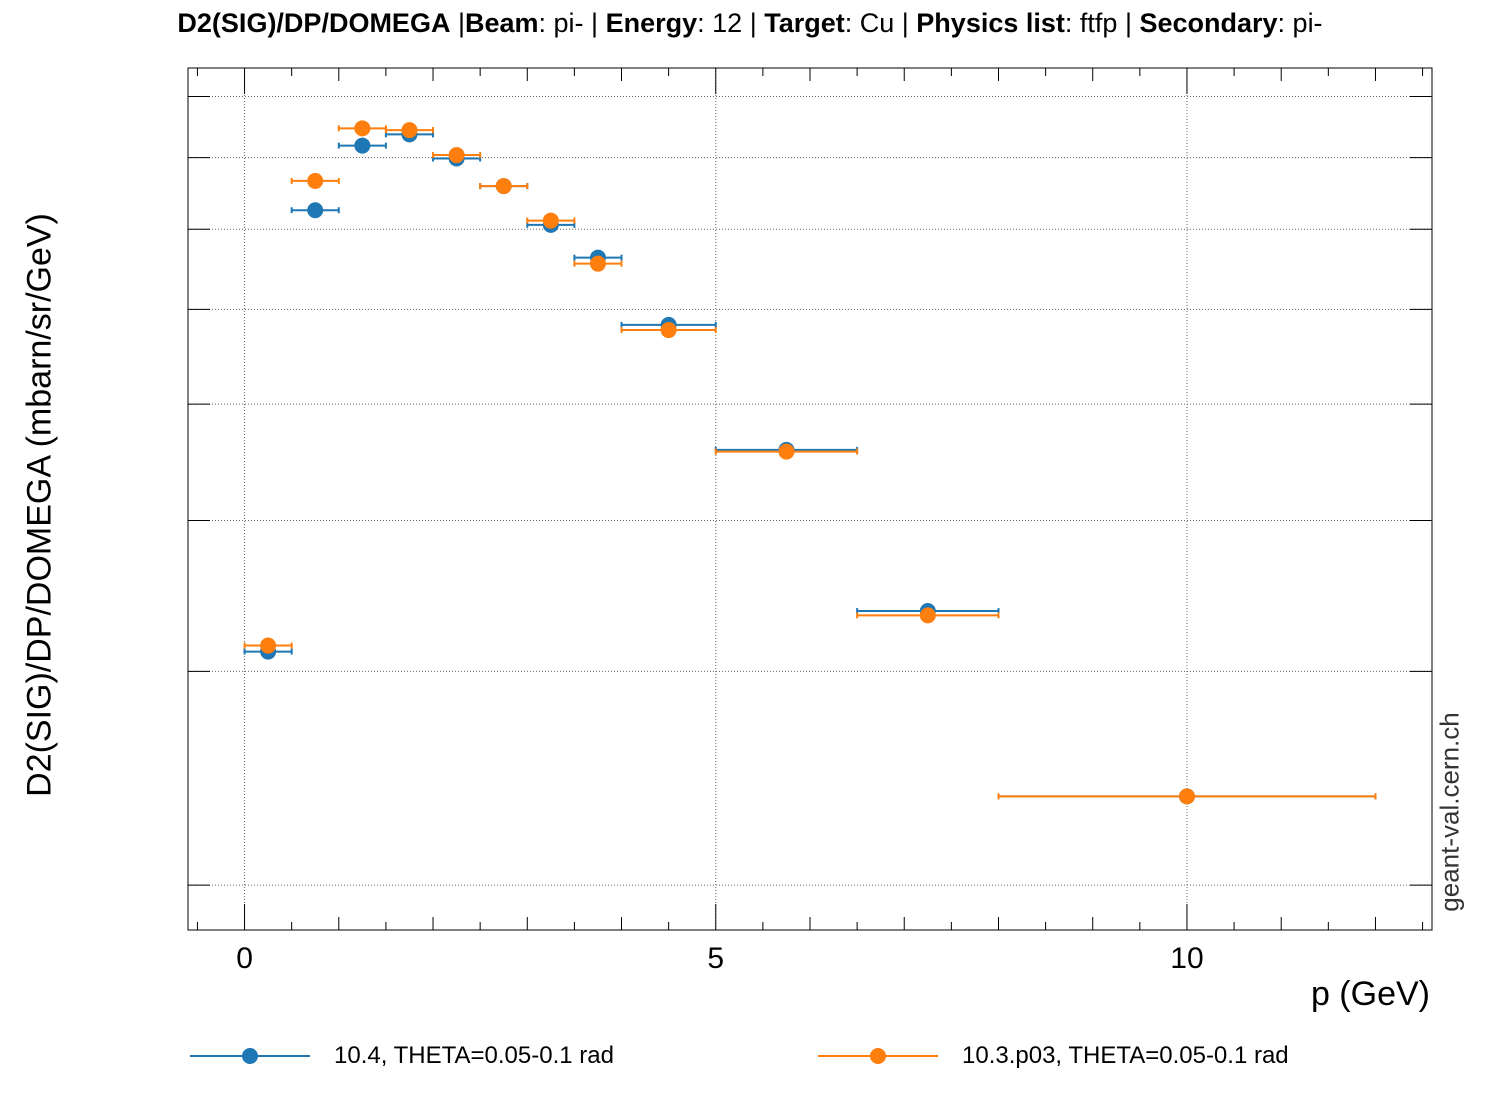  Describe the element at coordinates (314, 23) in the screenshot. I see `title-quantity: D2(SIG)/DP/DOMEGA` at that location.